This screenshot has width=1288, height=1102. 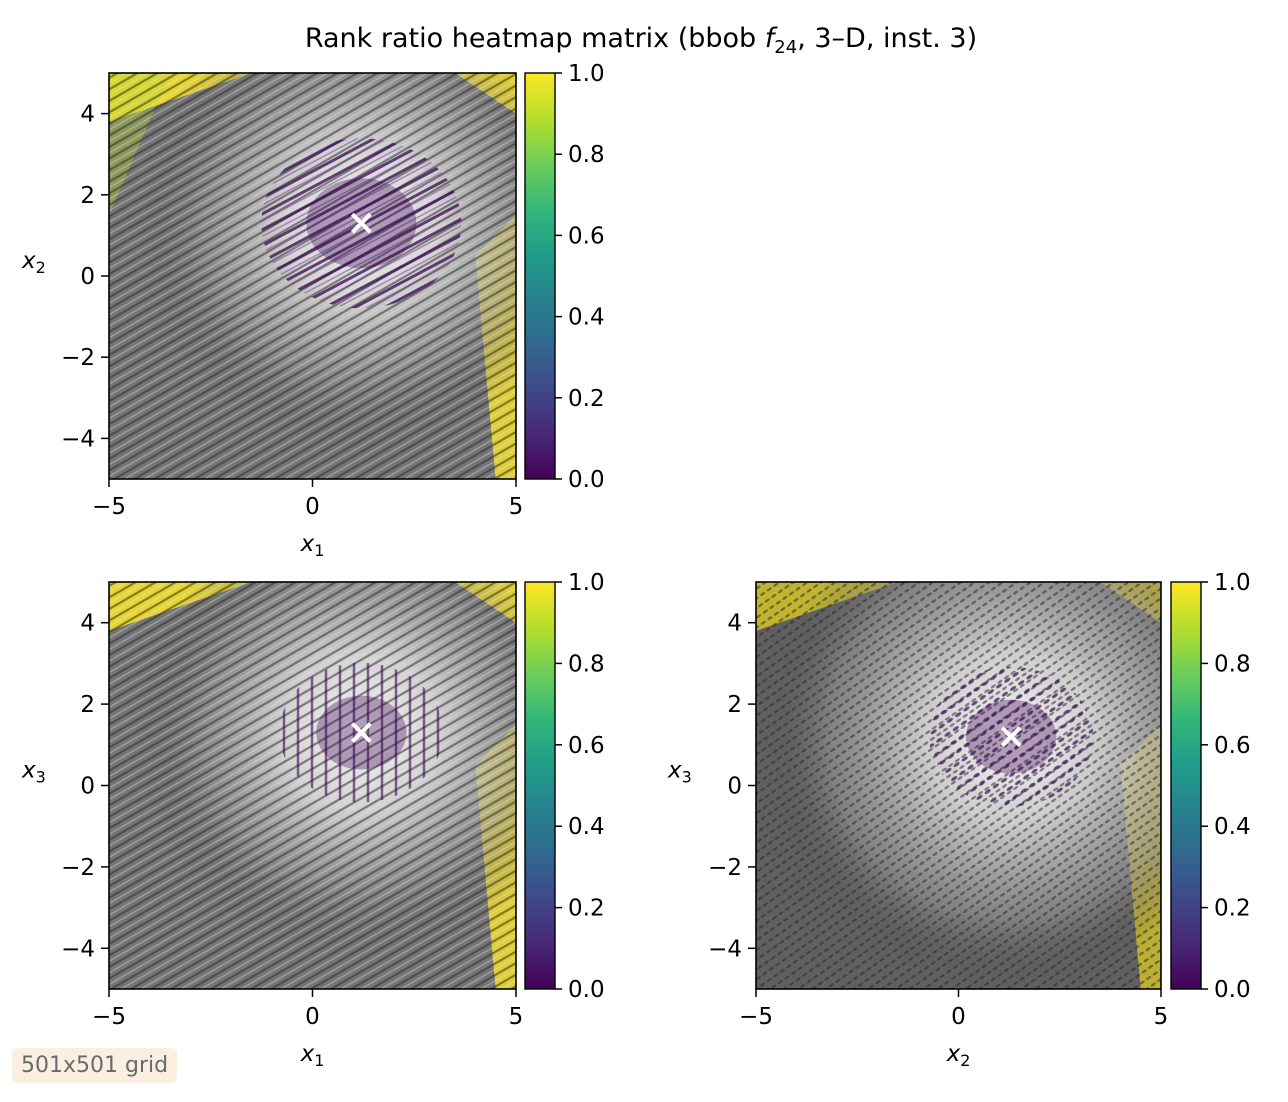 What do you see at coordinates (33, 262) in the screenshot?
I see `y-axis-label: x2` at bounding box center [33, 262].